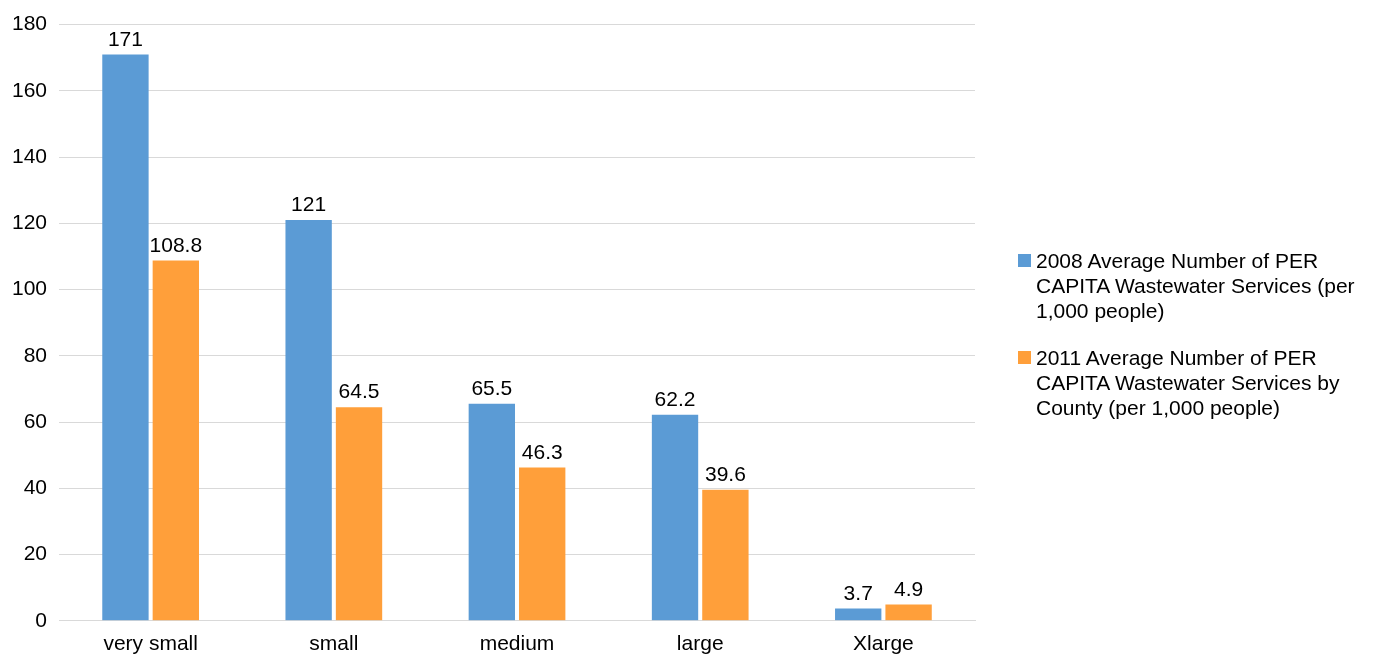  Describe the element at coordinates (1196, 285) in the screenshot. I see `legend-label: 2008 Average Number of PER CAPITA Wastewater Services (per 1,000 people)` at that location.